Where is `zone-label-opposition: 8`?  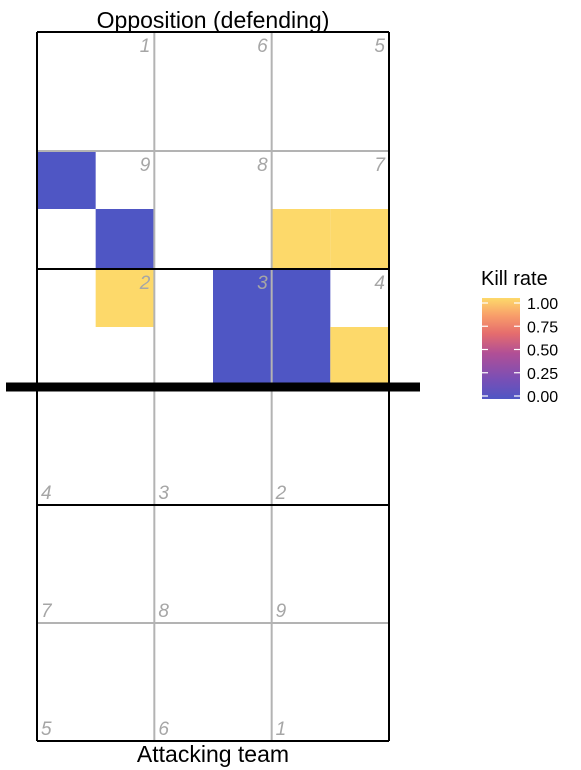 zone-label-opposition: 8 is located at coordinates (262, 165).